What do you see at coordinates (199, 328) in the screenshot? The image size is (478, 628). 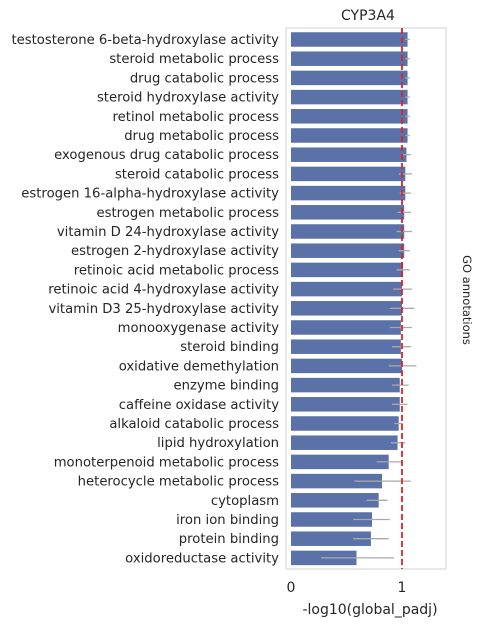 I see `category-label: monooxygenase activity` at bounding box center [199, 328].